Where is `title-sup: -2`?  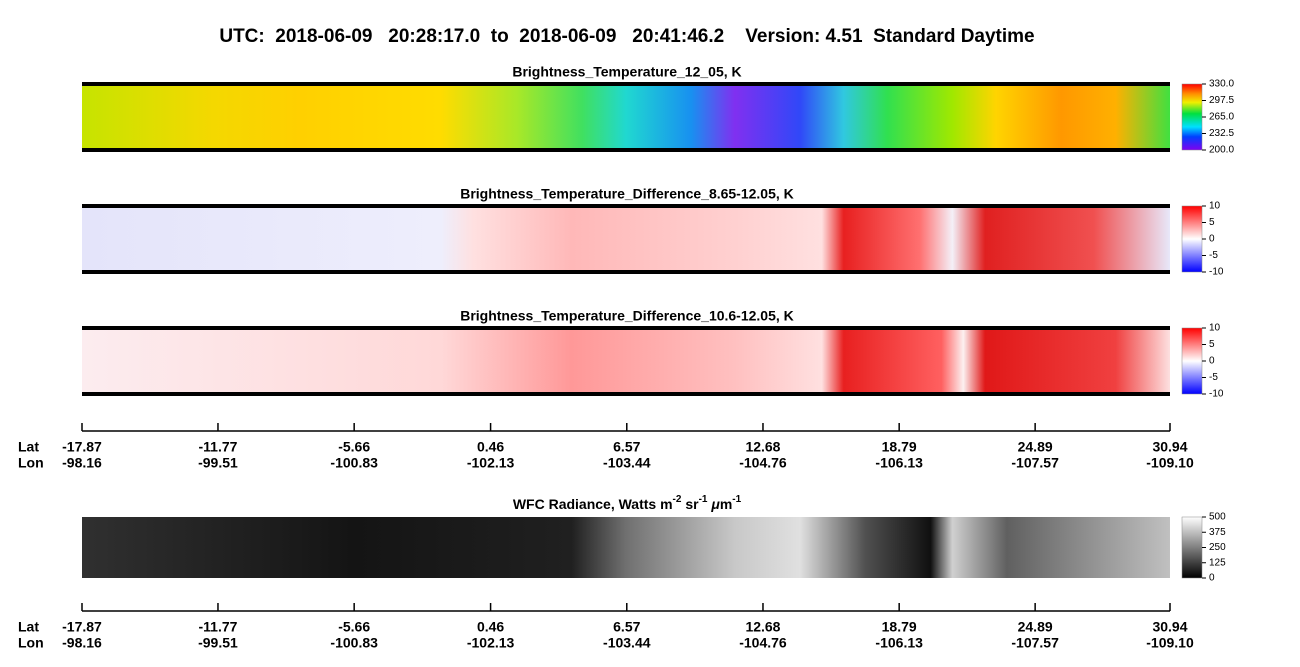
title-sup: -2 is located at coordinates (677, 499).